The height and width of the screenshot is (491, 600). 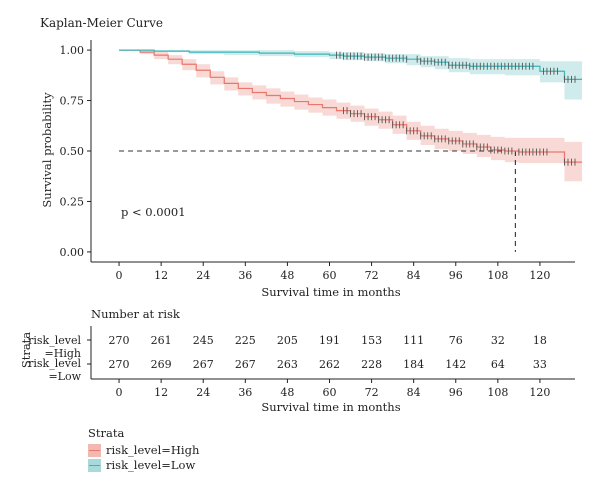 I want to click on risk-x-tick-label: 24, so click(x=203, y=392).